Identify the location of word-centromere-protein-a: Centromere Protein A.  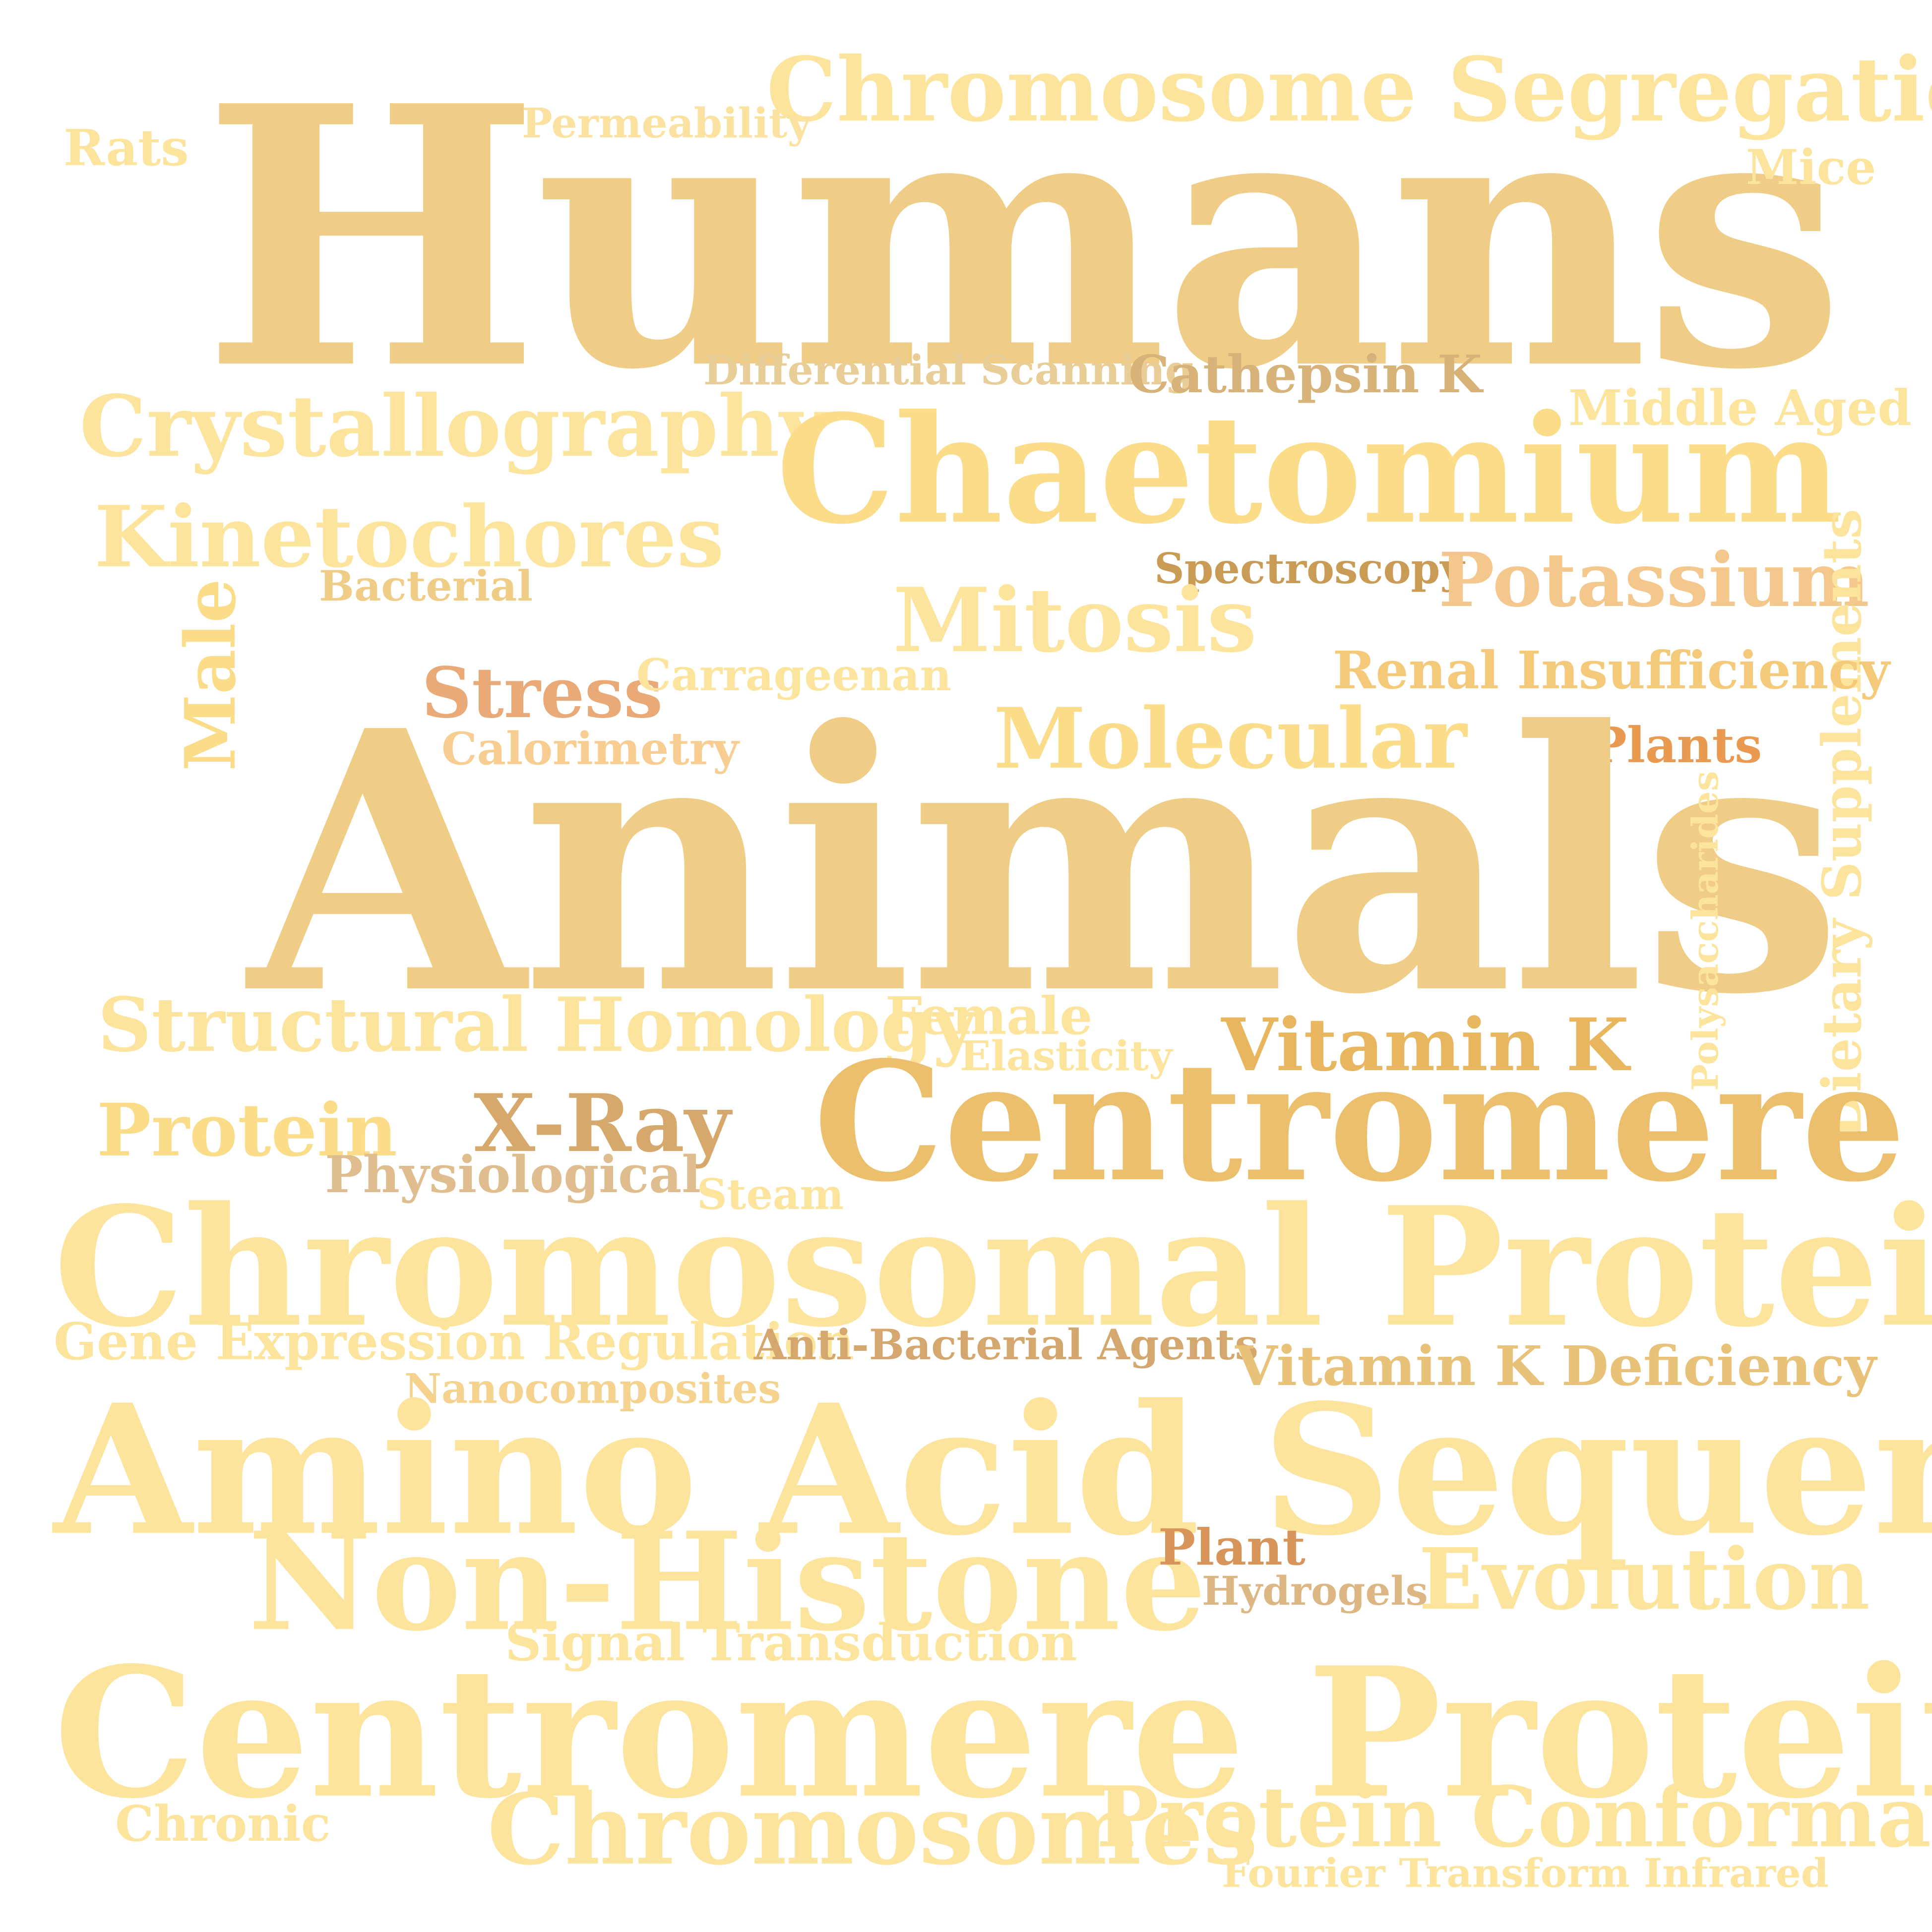
(993, 1733).